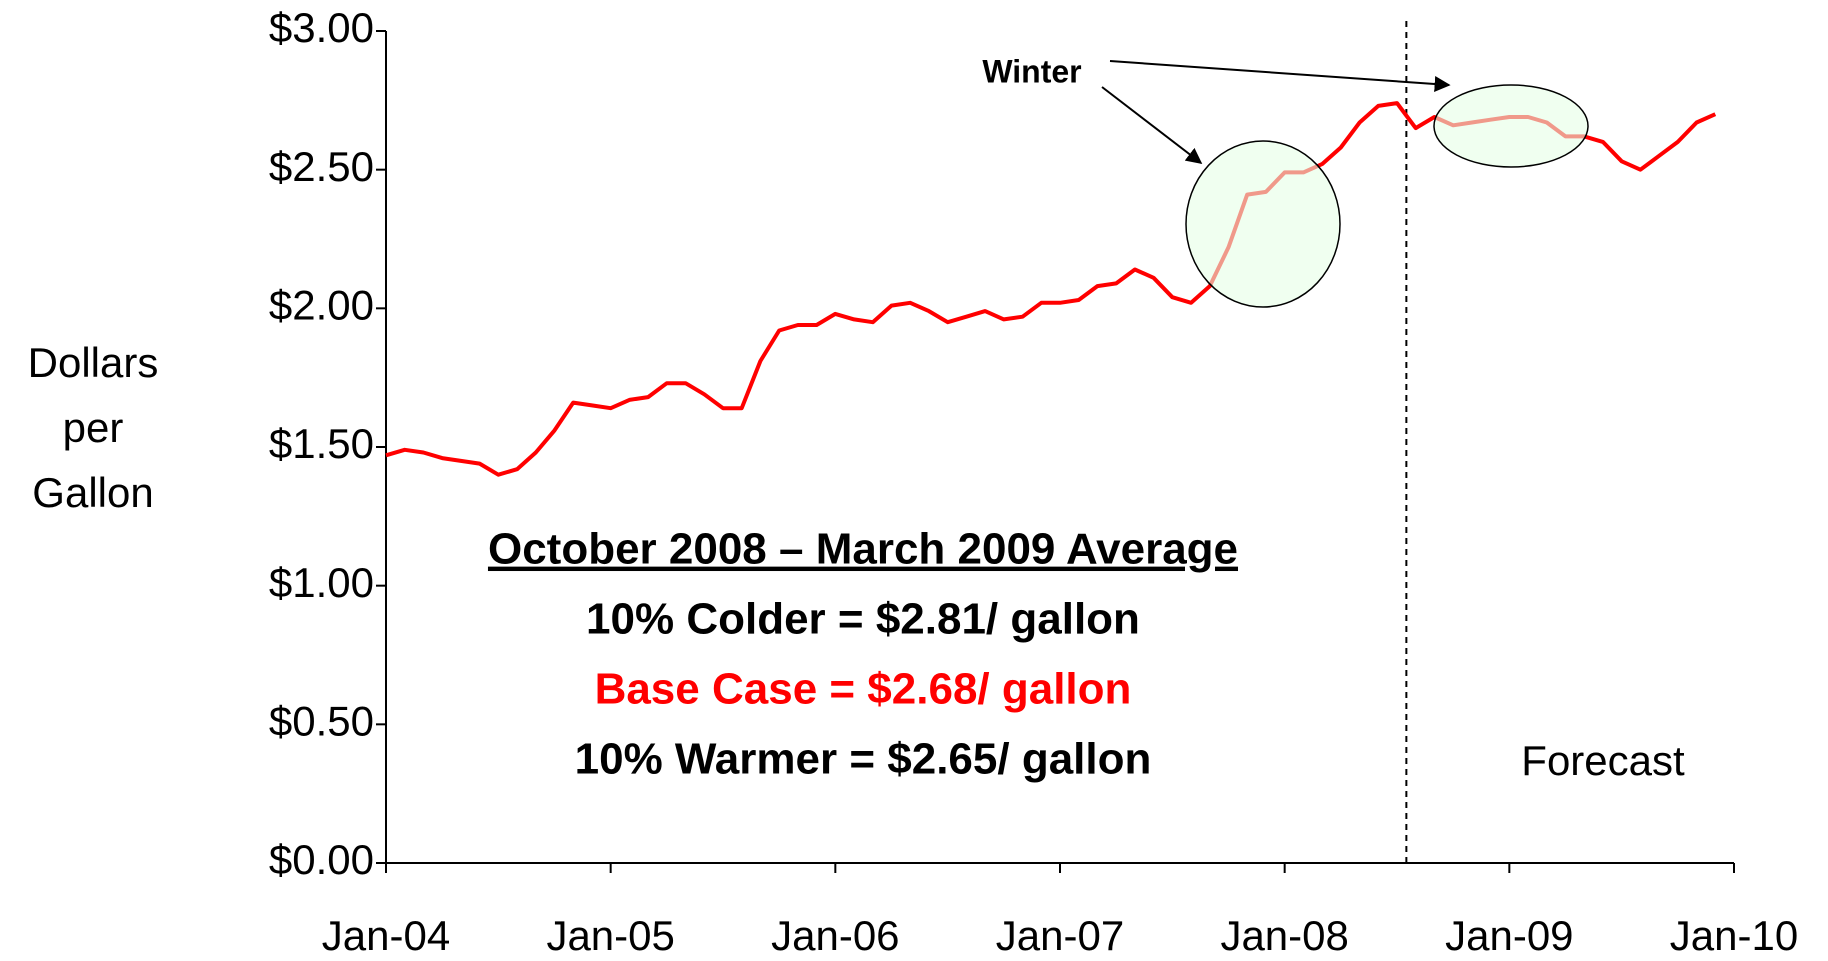  What do you see at coordinates (1603, 760) in the screenshot?
I see `forecast-label: Forecast` at bounding box center [1603, 760].